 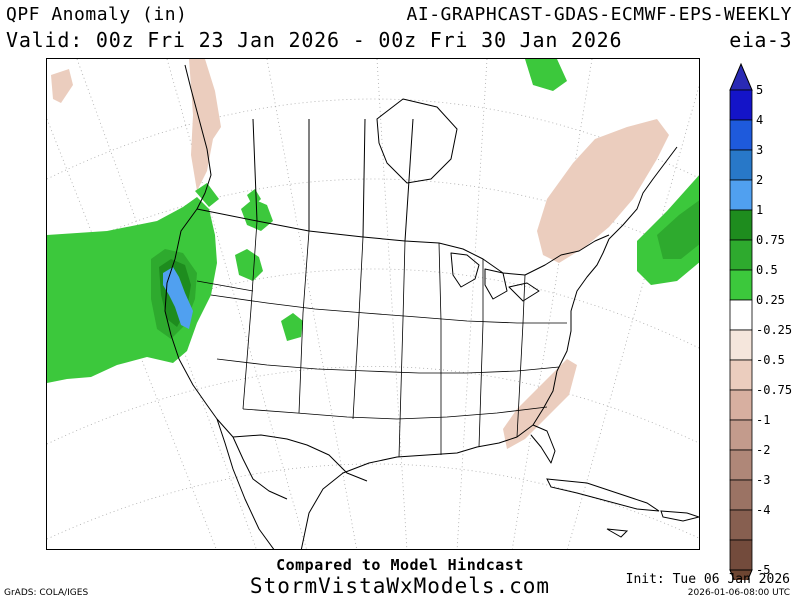 I want to click on colorbar-labels: 5 4 3 2 1 0.75 0.5 0.25 -0.25 -0.5 -0.75 -1 -2 -3 -4 -5, so click(x=774, y=330).